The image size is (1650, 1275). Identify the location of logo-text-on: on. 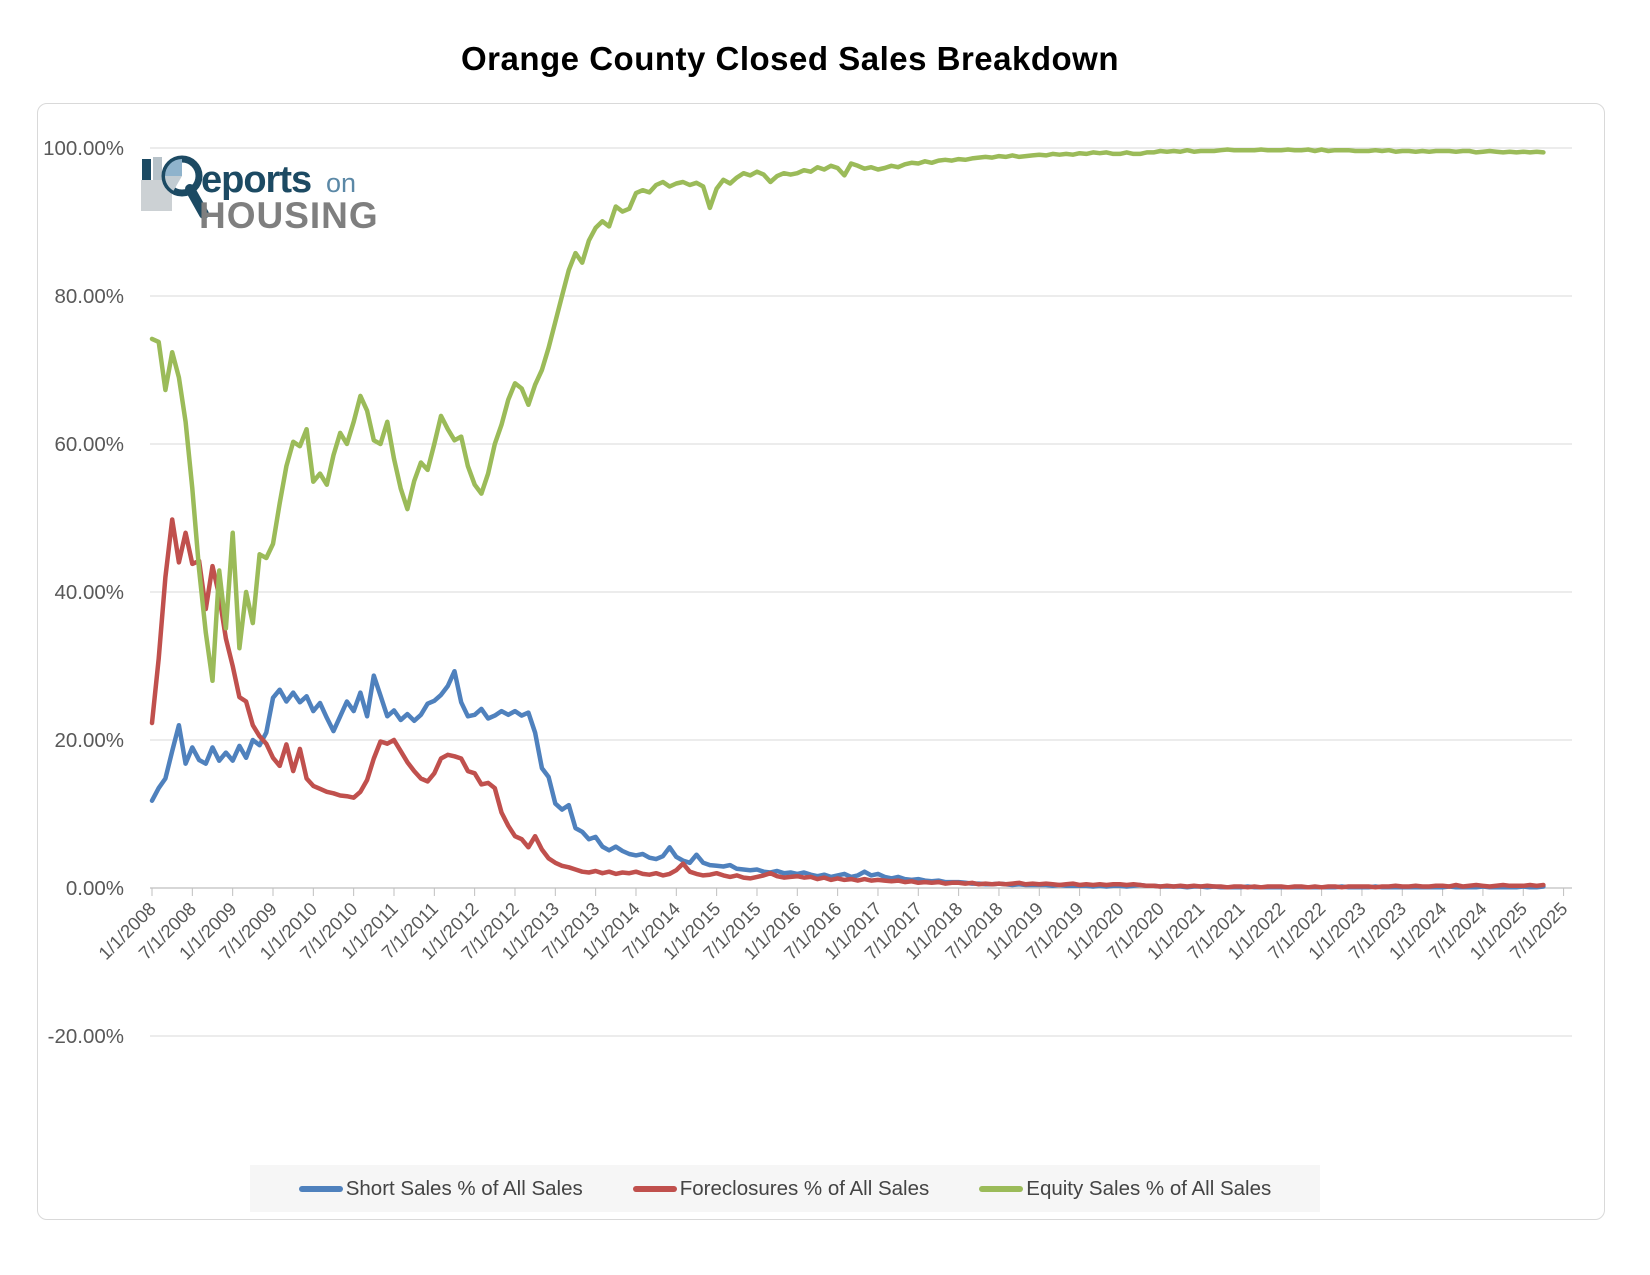
(341, 183).